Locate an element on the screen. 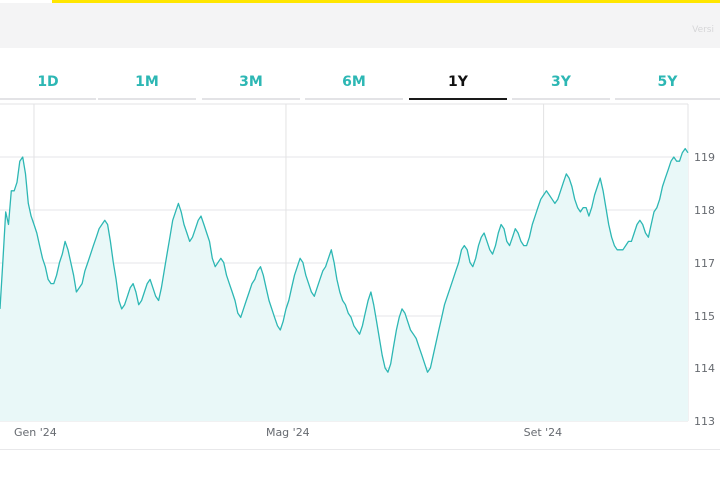  top-accent-bar is located at coordinates (386, 1).